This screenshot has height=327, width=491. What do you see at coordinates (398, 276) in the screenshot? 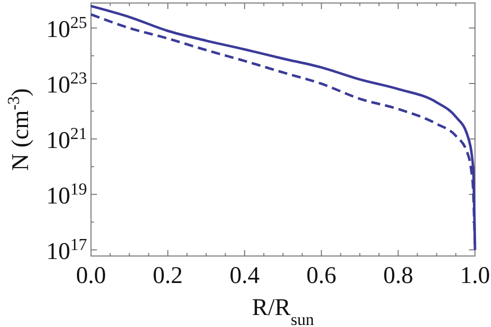
I see `x-tick-label: 0.8` at bounding box center [398, 276].